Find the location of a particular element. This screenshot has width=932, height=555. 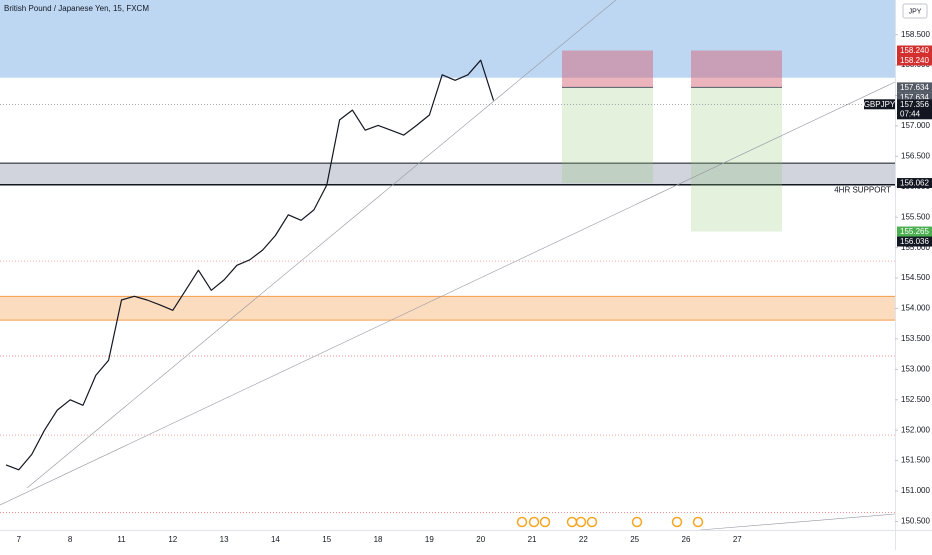

y-tick-label: 153.000 is located at coordinates (915, 368).